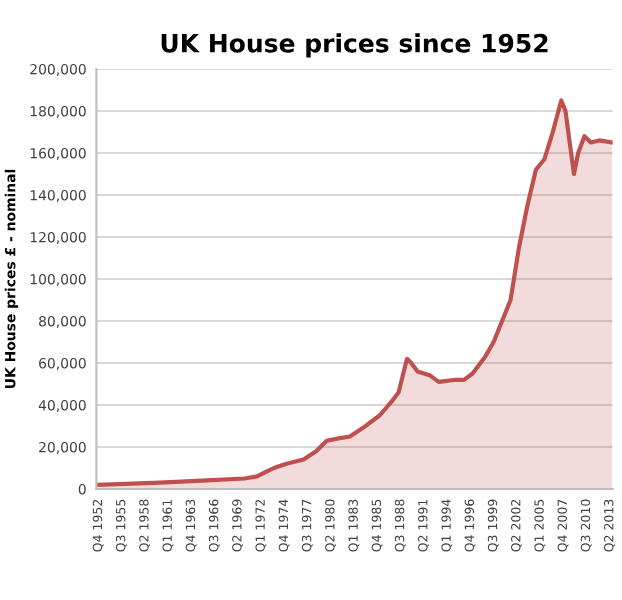 This screenshot has width=622, height=600. I want to click on chart-title: UK House prices since 1952, so click(354, 45).